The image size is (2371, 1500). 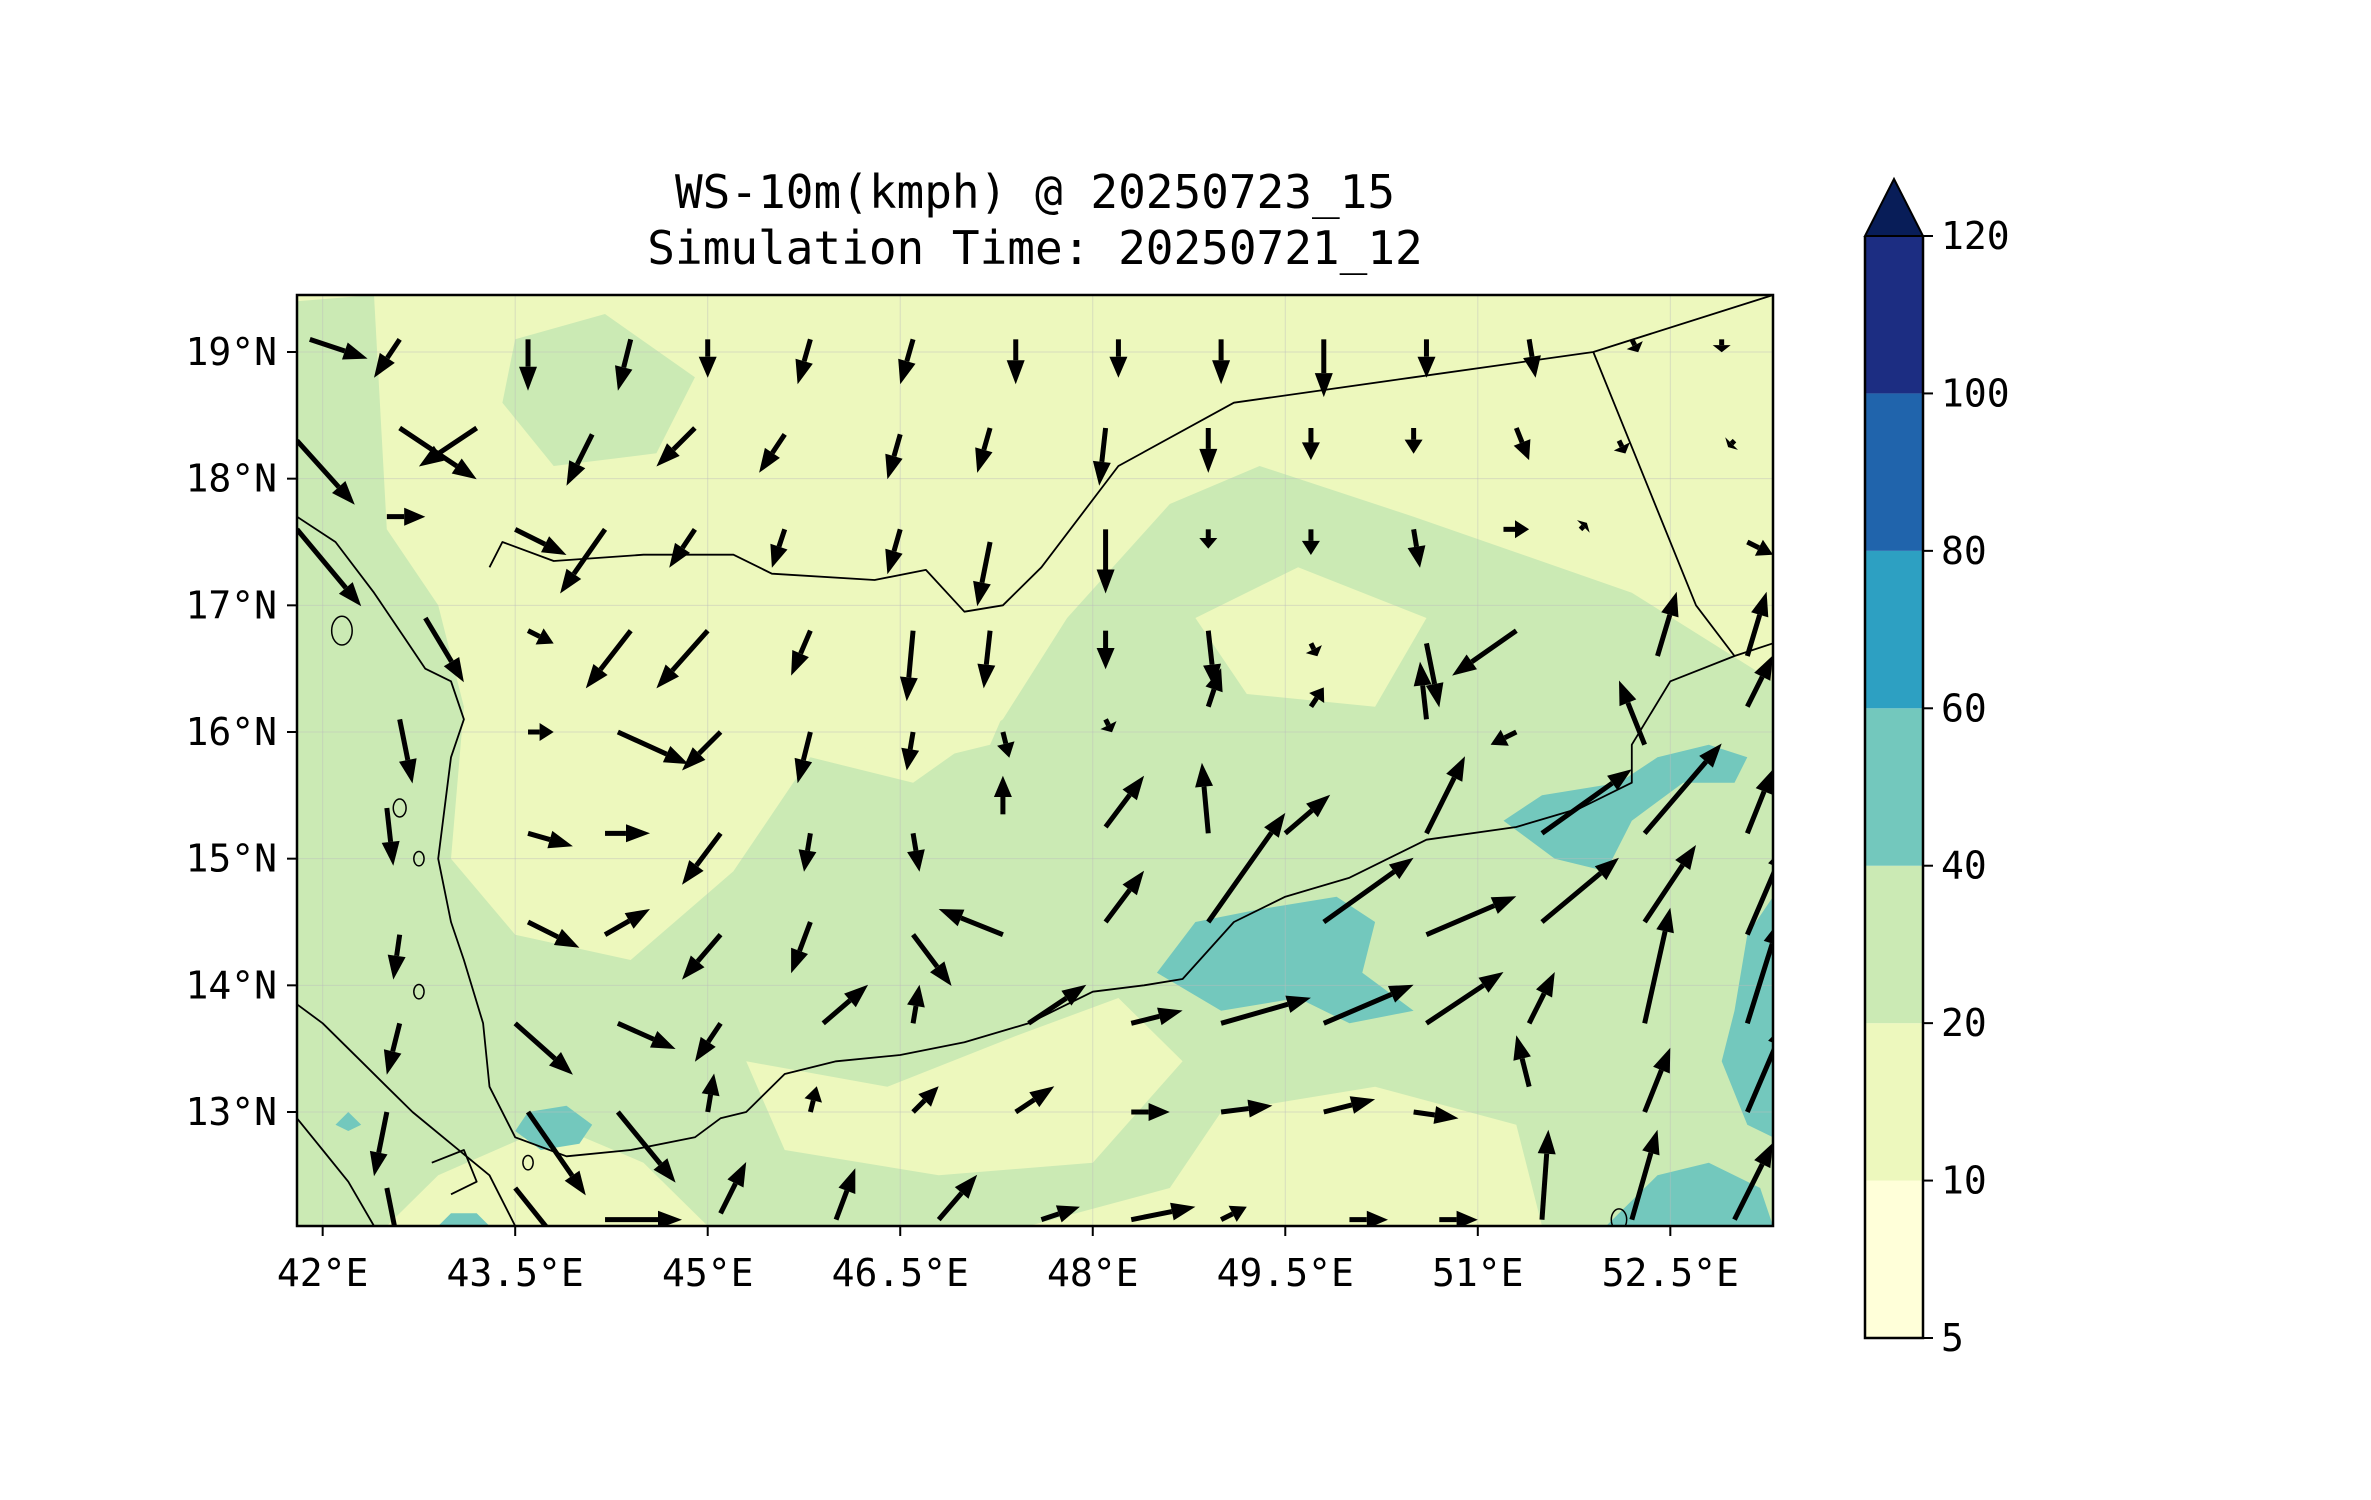 I want to click on colorbar-tick-label: 120, so click(x=1975, y=236).